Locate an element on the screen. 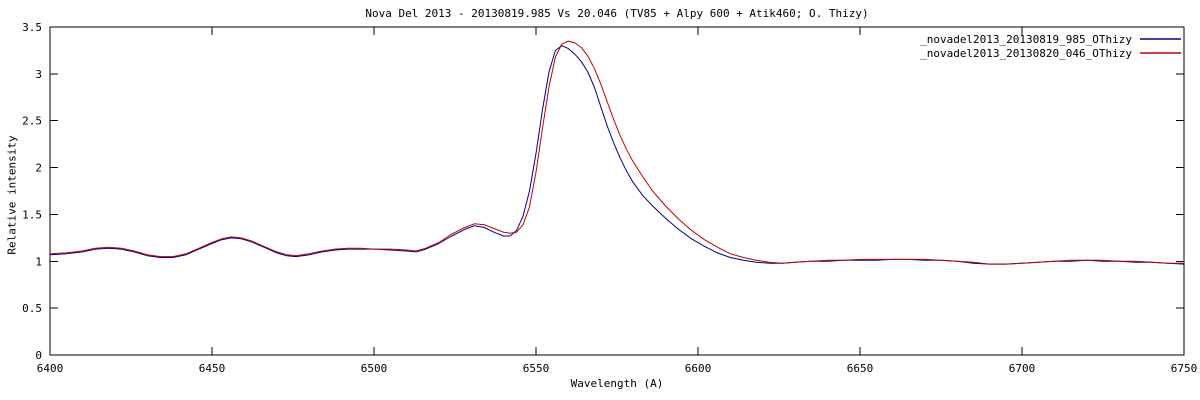 This screenshot has width=1200, height=400. x-tick-label: 6750 is located at coordinates (1184, 368).